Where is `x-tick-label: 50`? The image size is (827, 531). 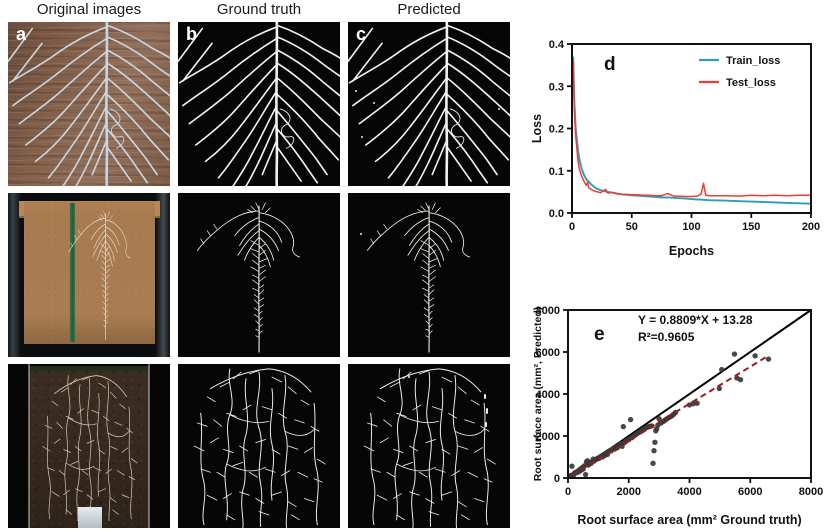
x-tick-label: 50 is located at coordinates (632, 227).